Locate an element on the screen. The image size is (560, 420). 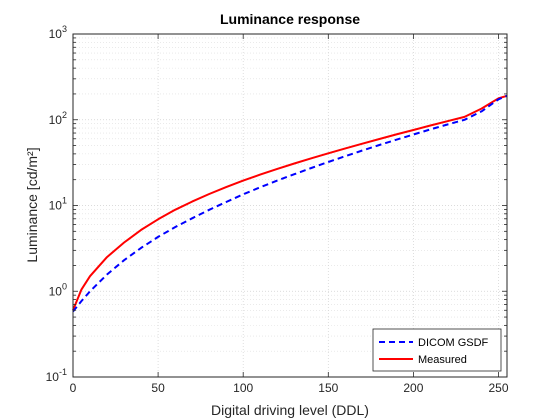
x-tick-label: 0 is located at coordinates (73, 388).